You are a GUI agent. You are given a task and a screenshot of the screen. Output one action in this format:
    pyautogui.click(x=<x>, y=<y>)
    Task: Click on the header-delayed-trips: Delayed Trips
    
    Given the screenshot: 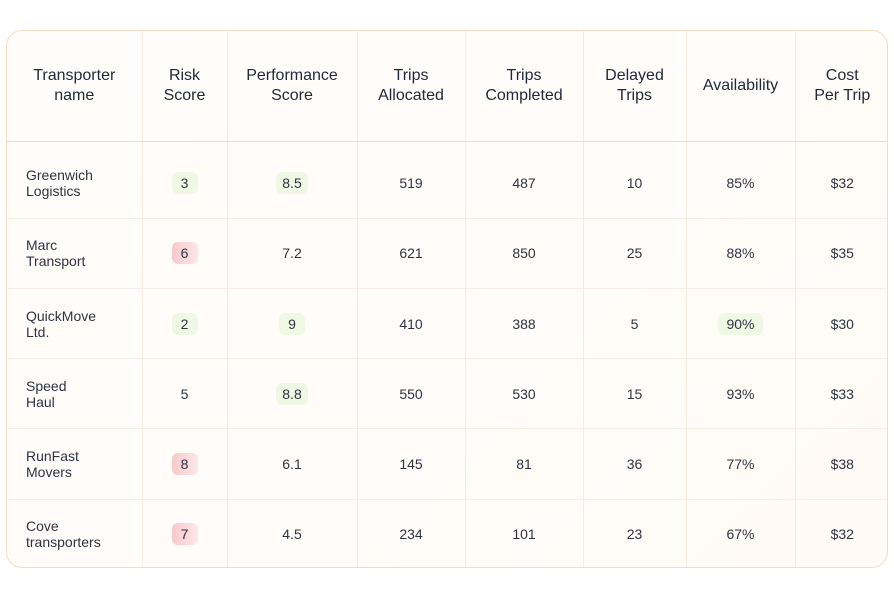 What is the action you would take?
    pyautogui.click(x=635, y=86)
    